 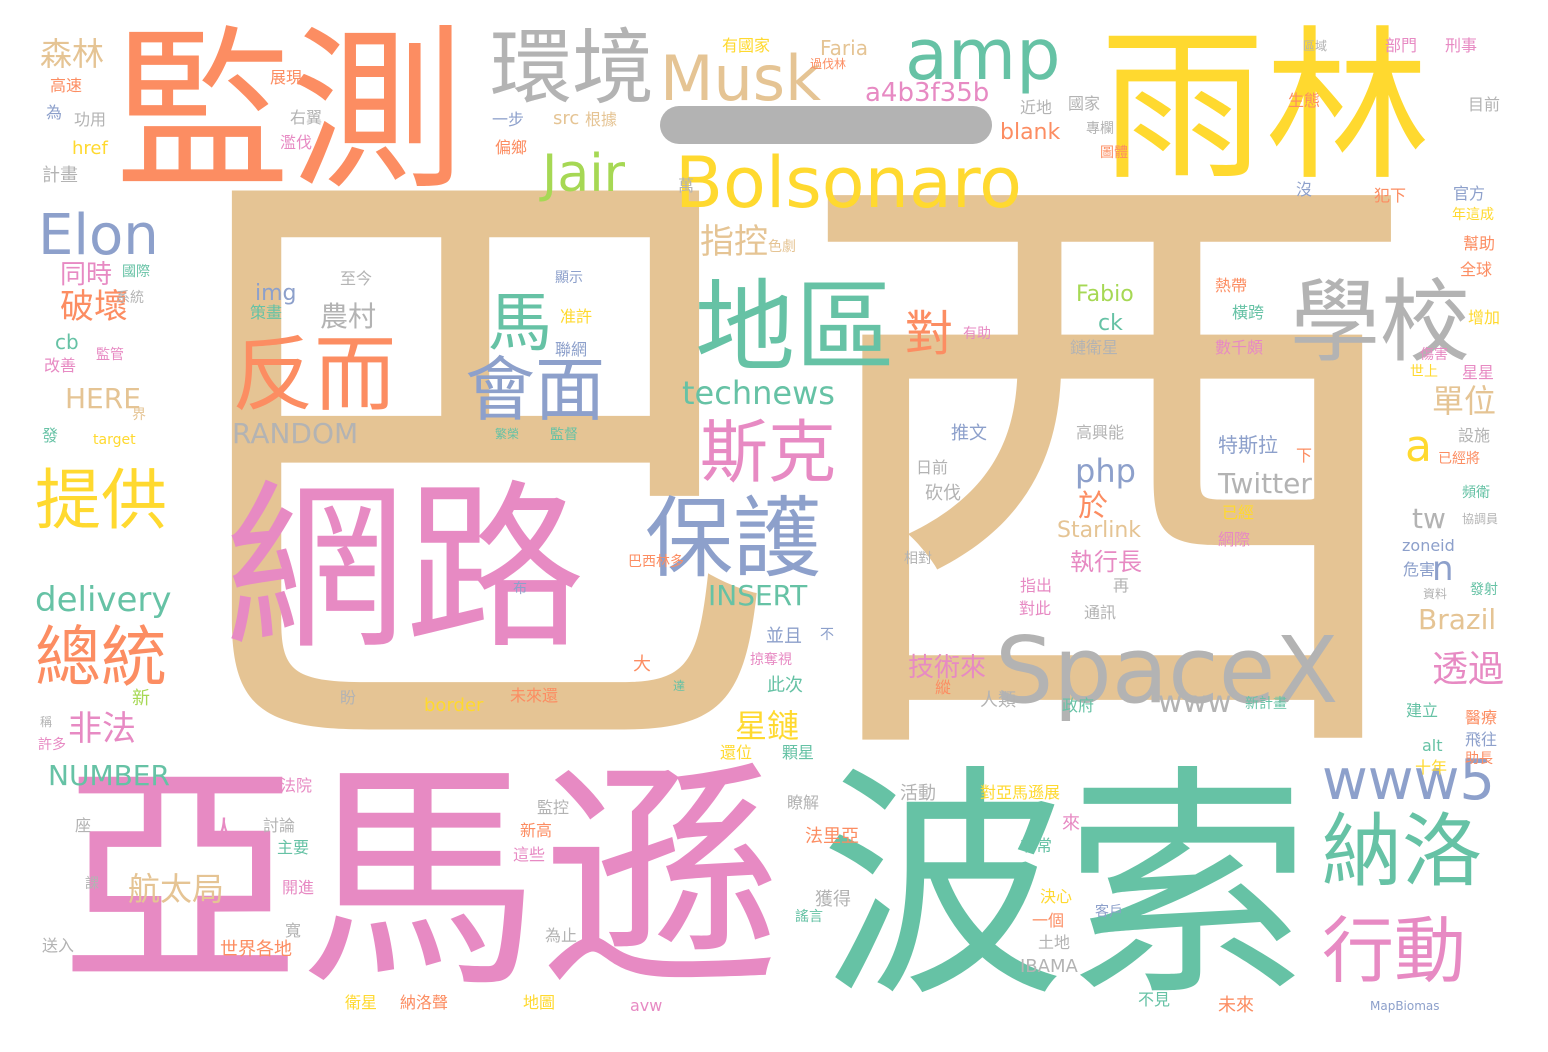 I want to click on cloud-word: www5, so click(x=1409, y=780).